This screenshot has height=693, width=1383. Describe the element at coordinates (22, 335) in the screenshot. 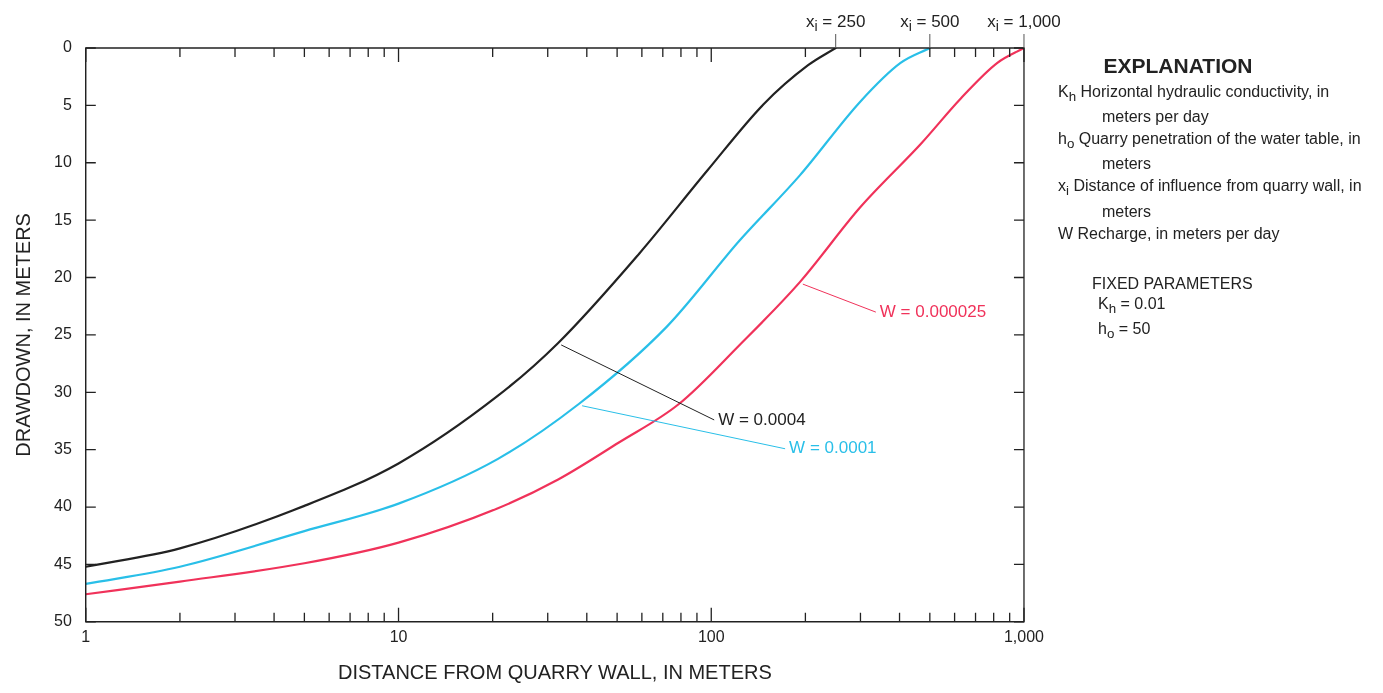

I see `y-axis-title: DRAWDOWN, IN METERS` at that location.